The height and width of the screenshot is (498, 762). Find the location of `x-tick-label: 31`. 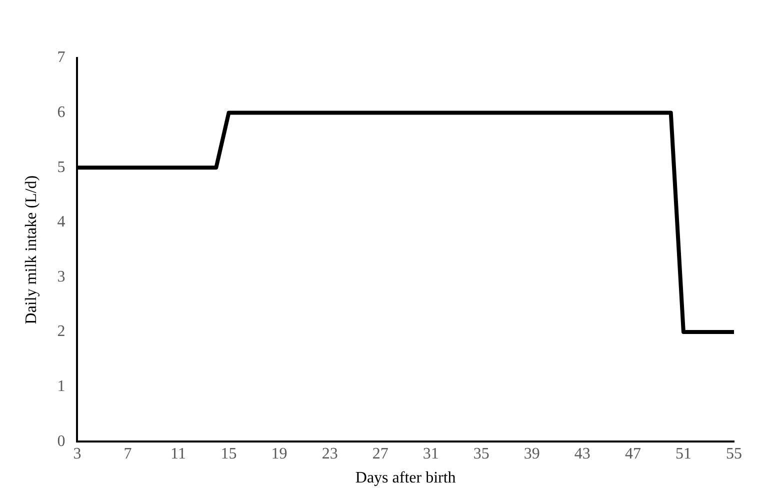

x-tick-label: 31 is located at coordinates (430, 453).